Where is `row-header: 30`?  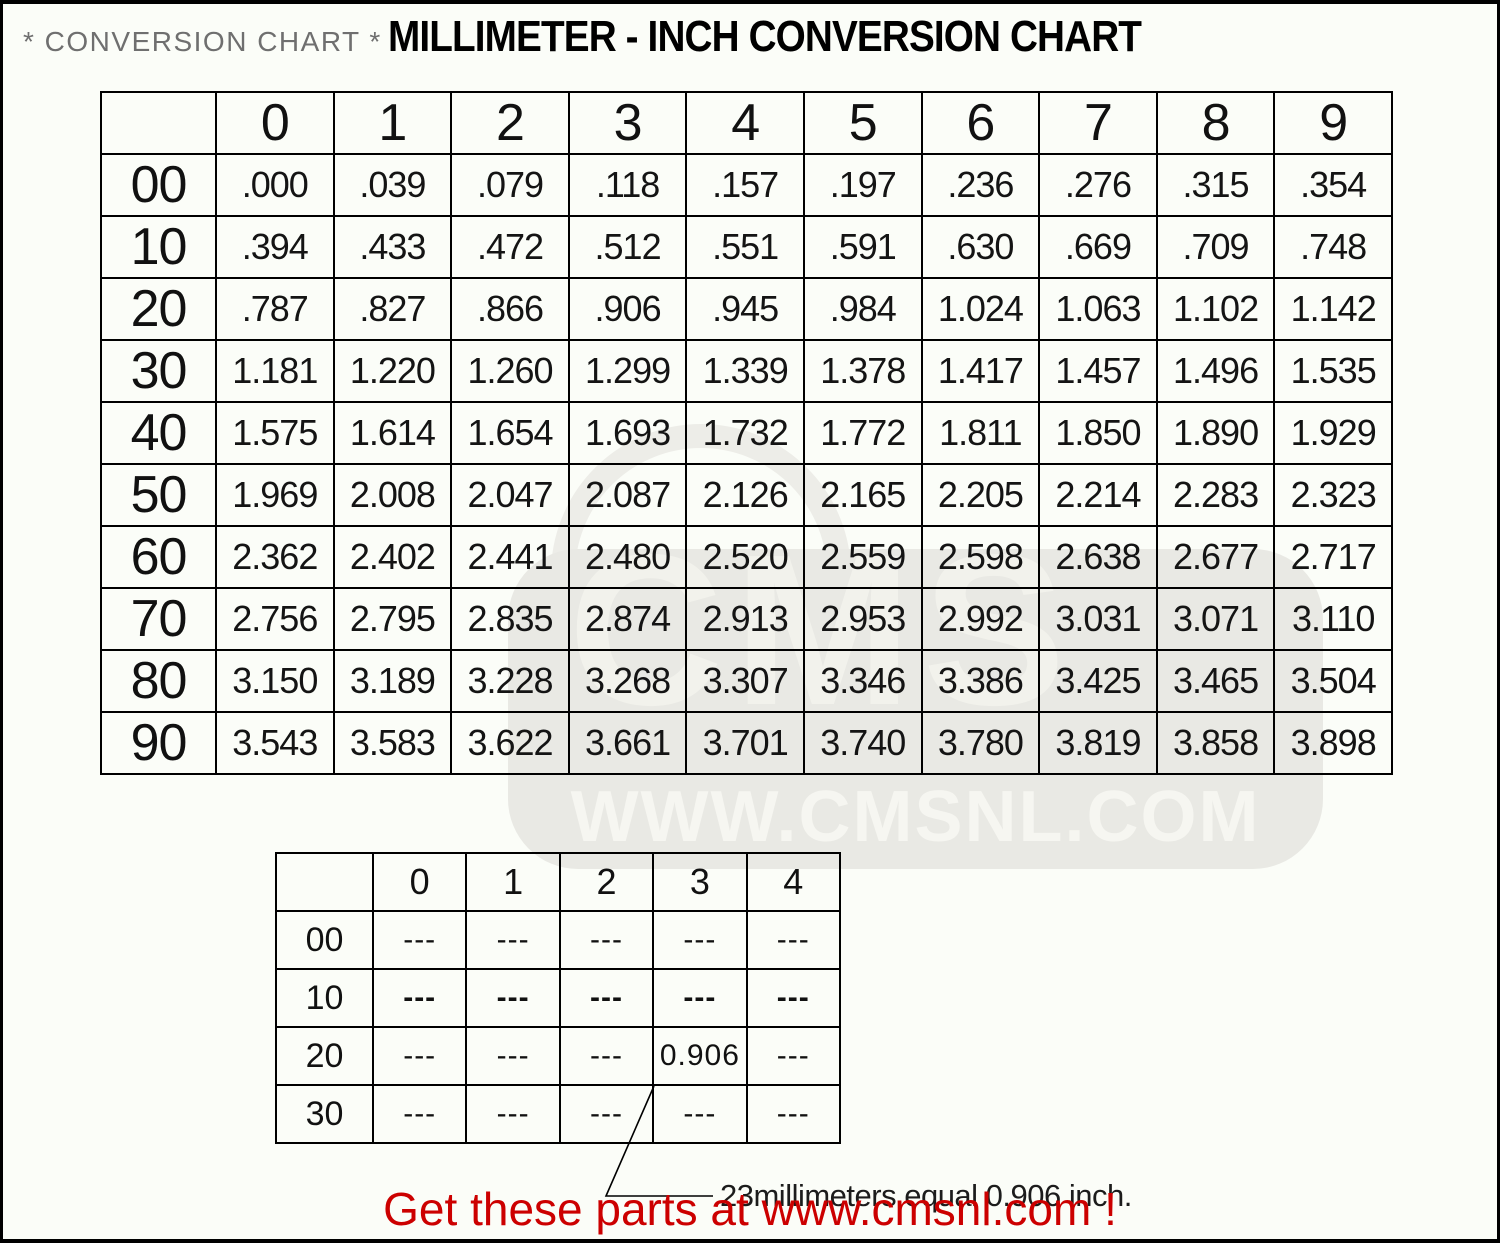 row-header: 30 is located at coordinates (158, 371).